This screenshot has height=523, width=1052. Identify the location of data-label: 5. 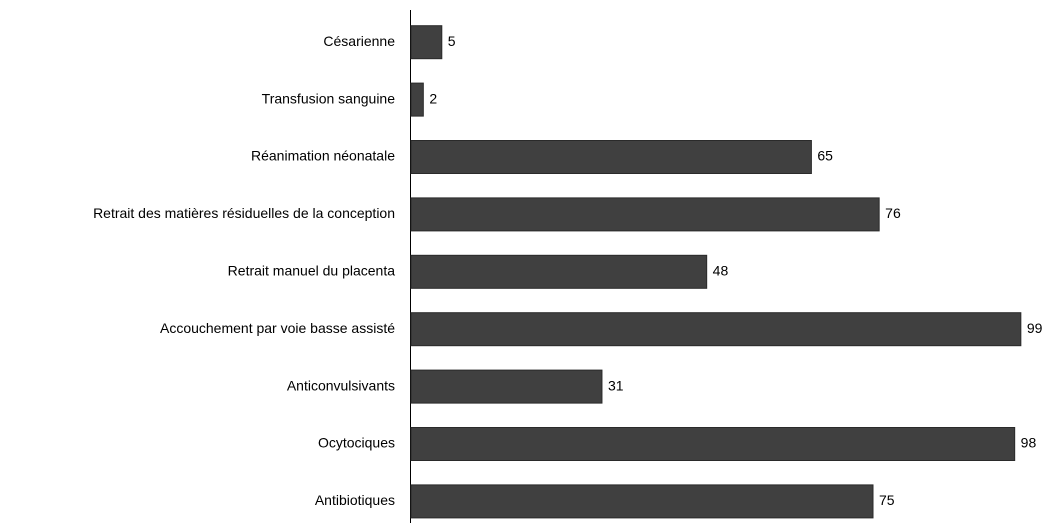
(452, 41).